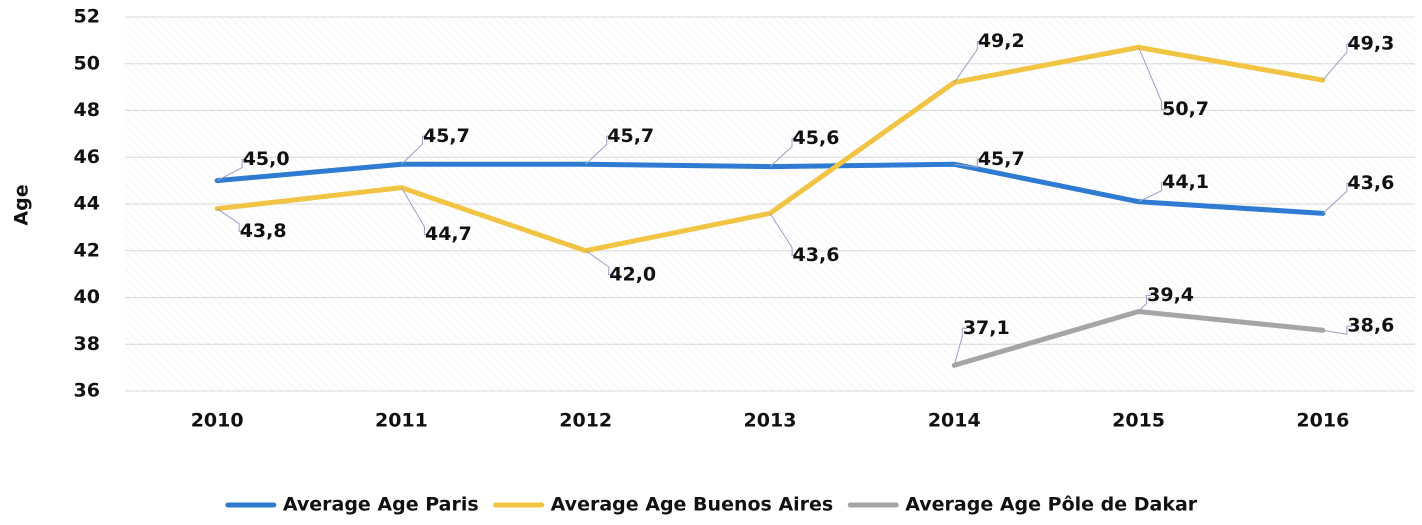 Image resolution: width=1422 pixels, height=525 pixels. Describe the element at coordinates (1138, 421) in the screenshot. I see `x-tick-label: 2015` at that location.